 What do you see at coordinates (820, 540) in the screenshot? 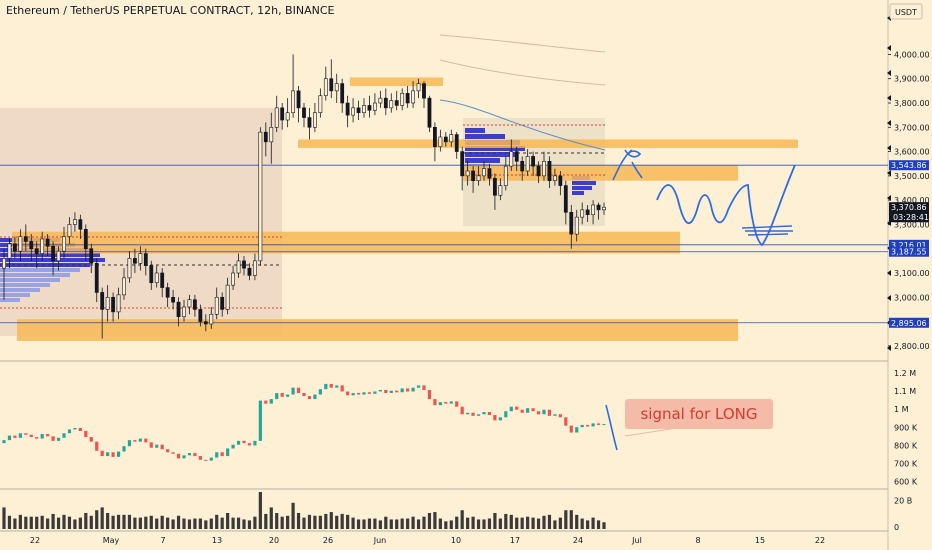
I see `time-tick-label: 22` at bounding box center [820, 540].